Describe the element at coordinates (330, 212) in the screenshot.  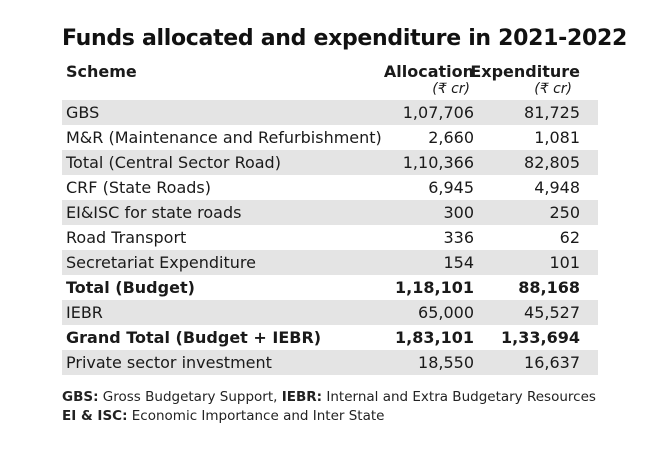
I see `table-row: EI&ISC for state roads 300 250` at that location.